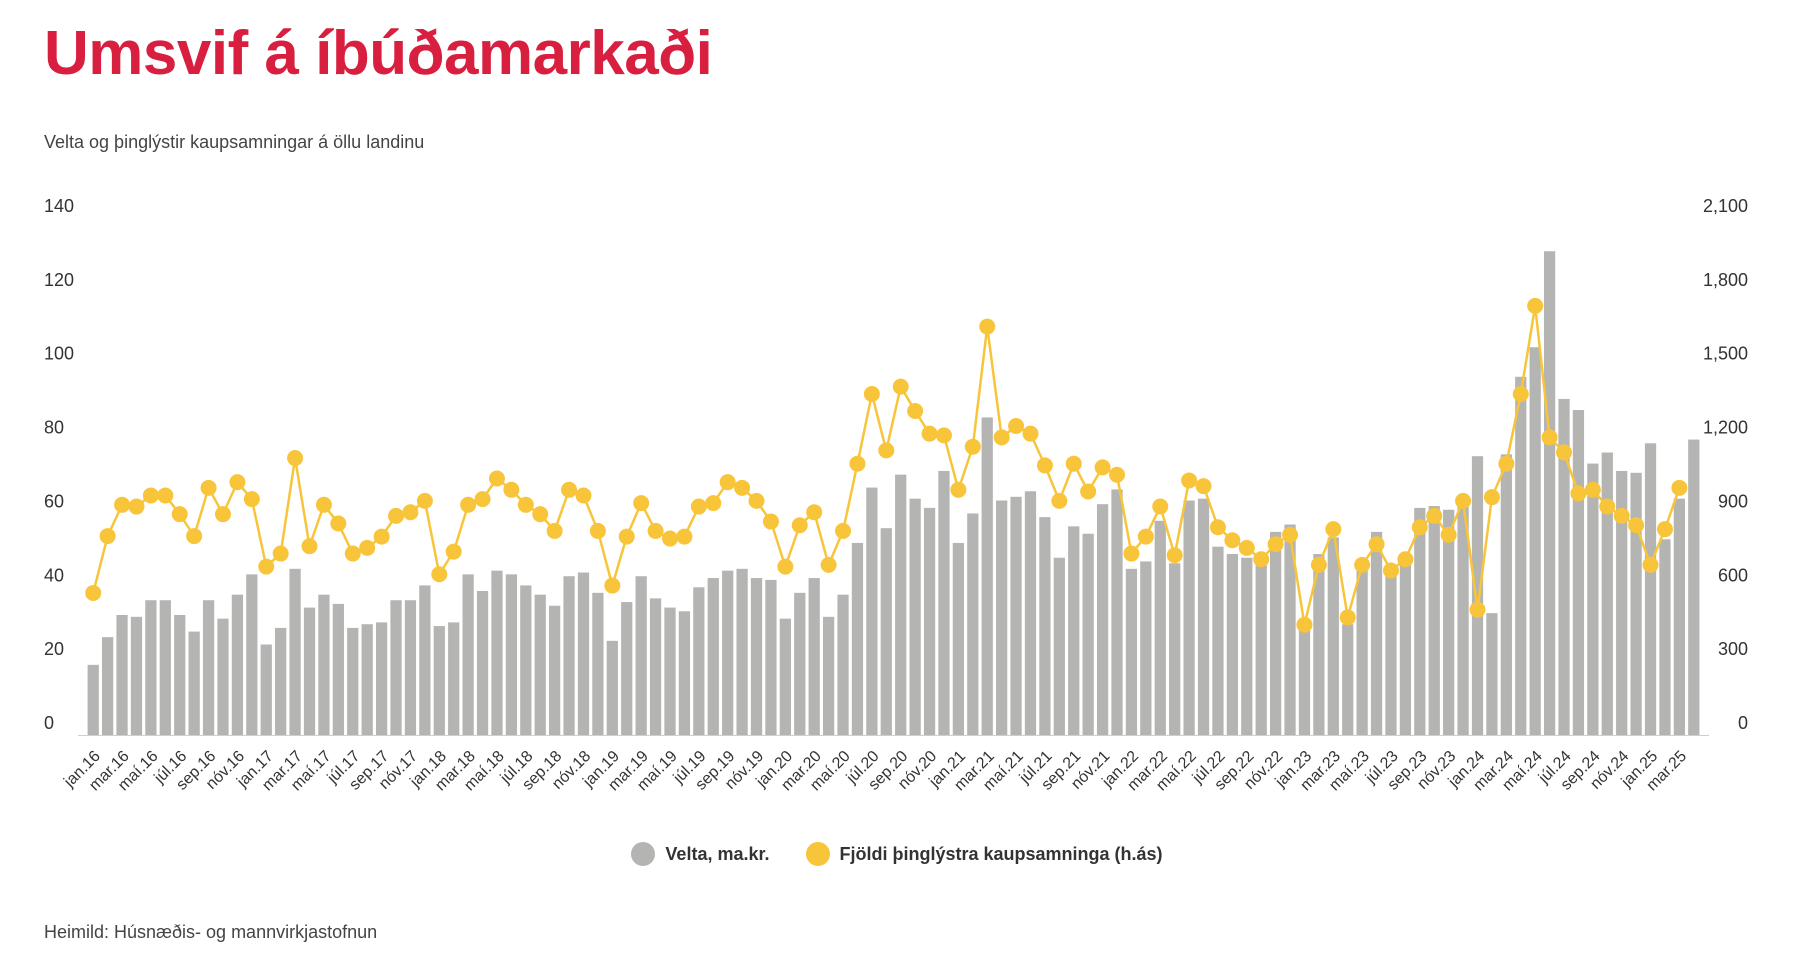  I want to click on legend-label-velta: Velta, ma.kr., so click(717, 853).